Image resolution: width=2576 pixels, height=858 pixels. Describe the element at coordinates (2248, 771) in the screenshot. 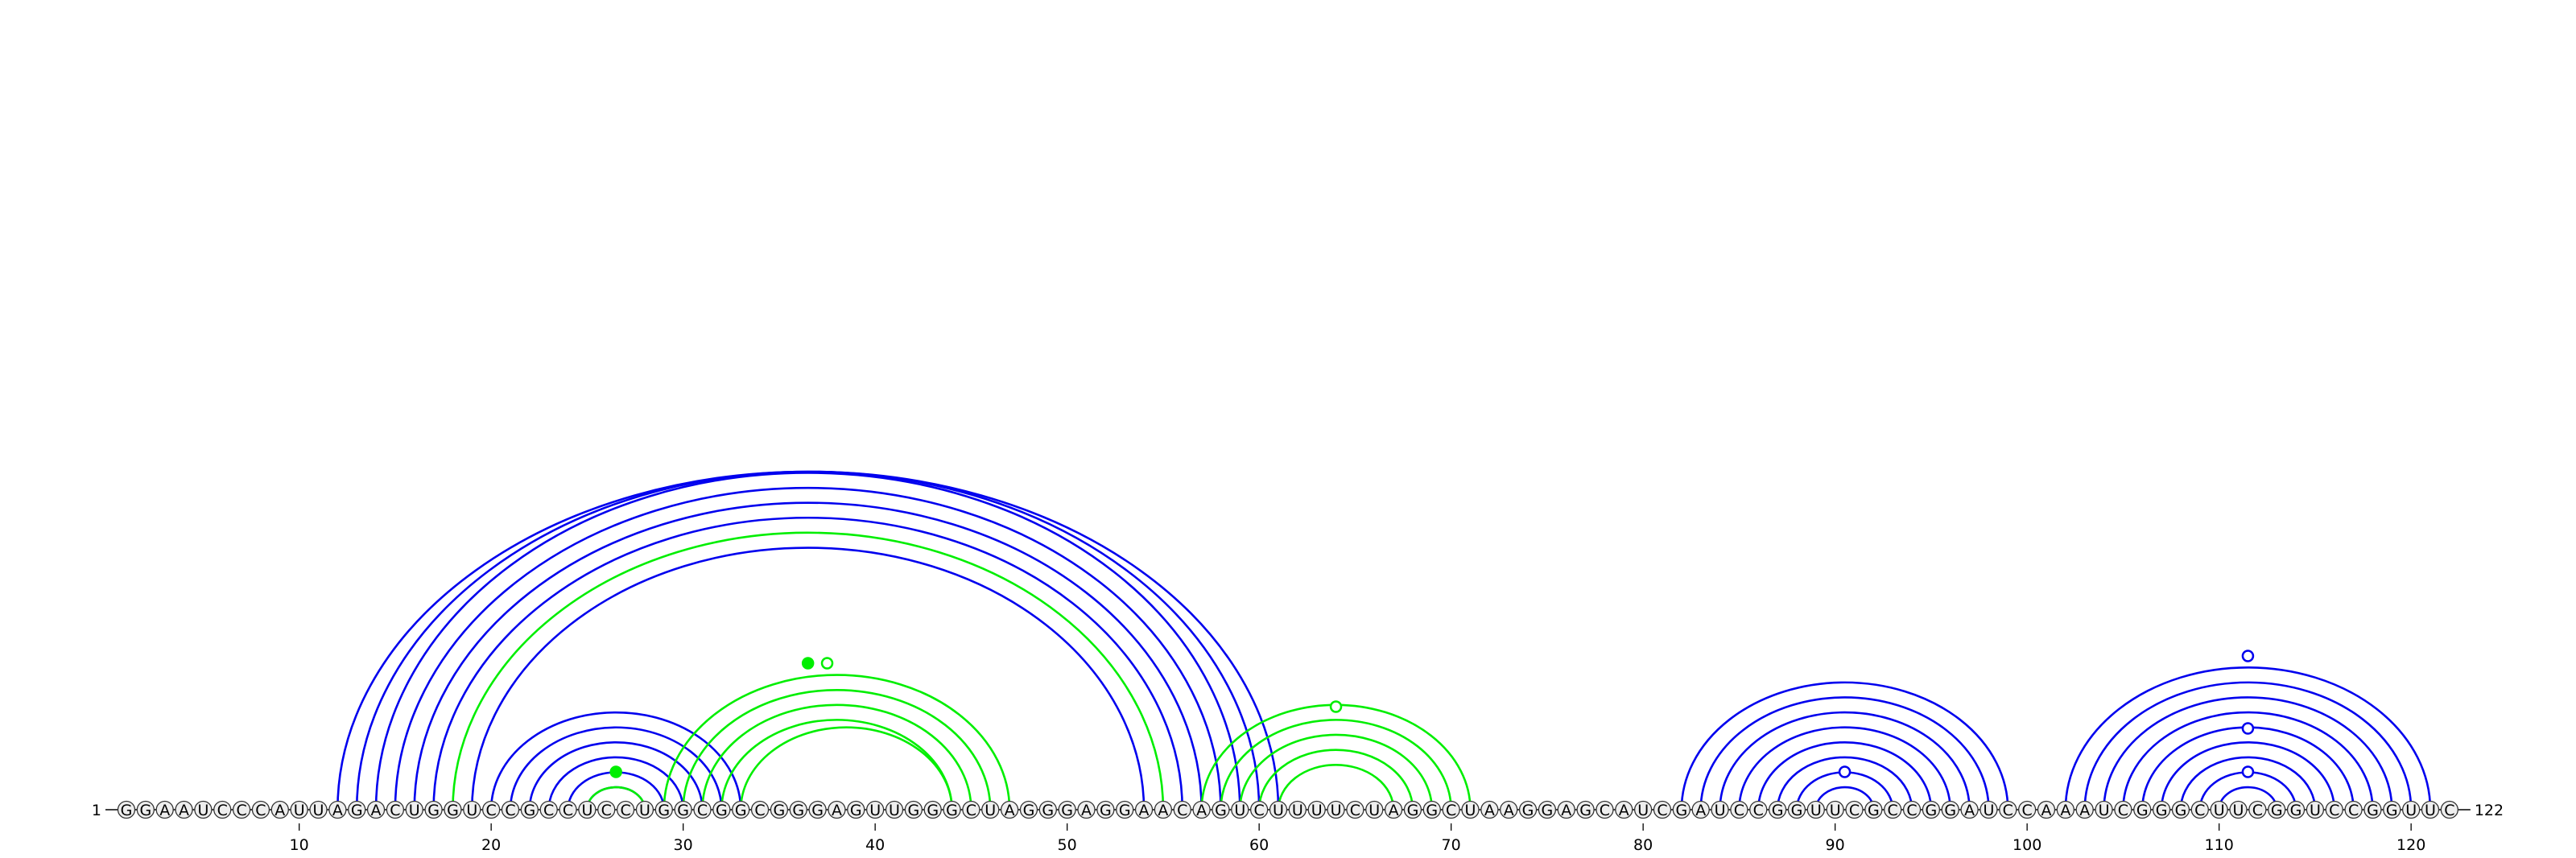

I see `arc-marker` at that location.